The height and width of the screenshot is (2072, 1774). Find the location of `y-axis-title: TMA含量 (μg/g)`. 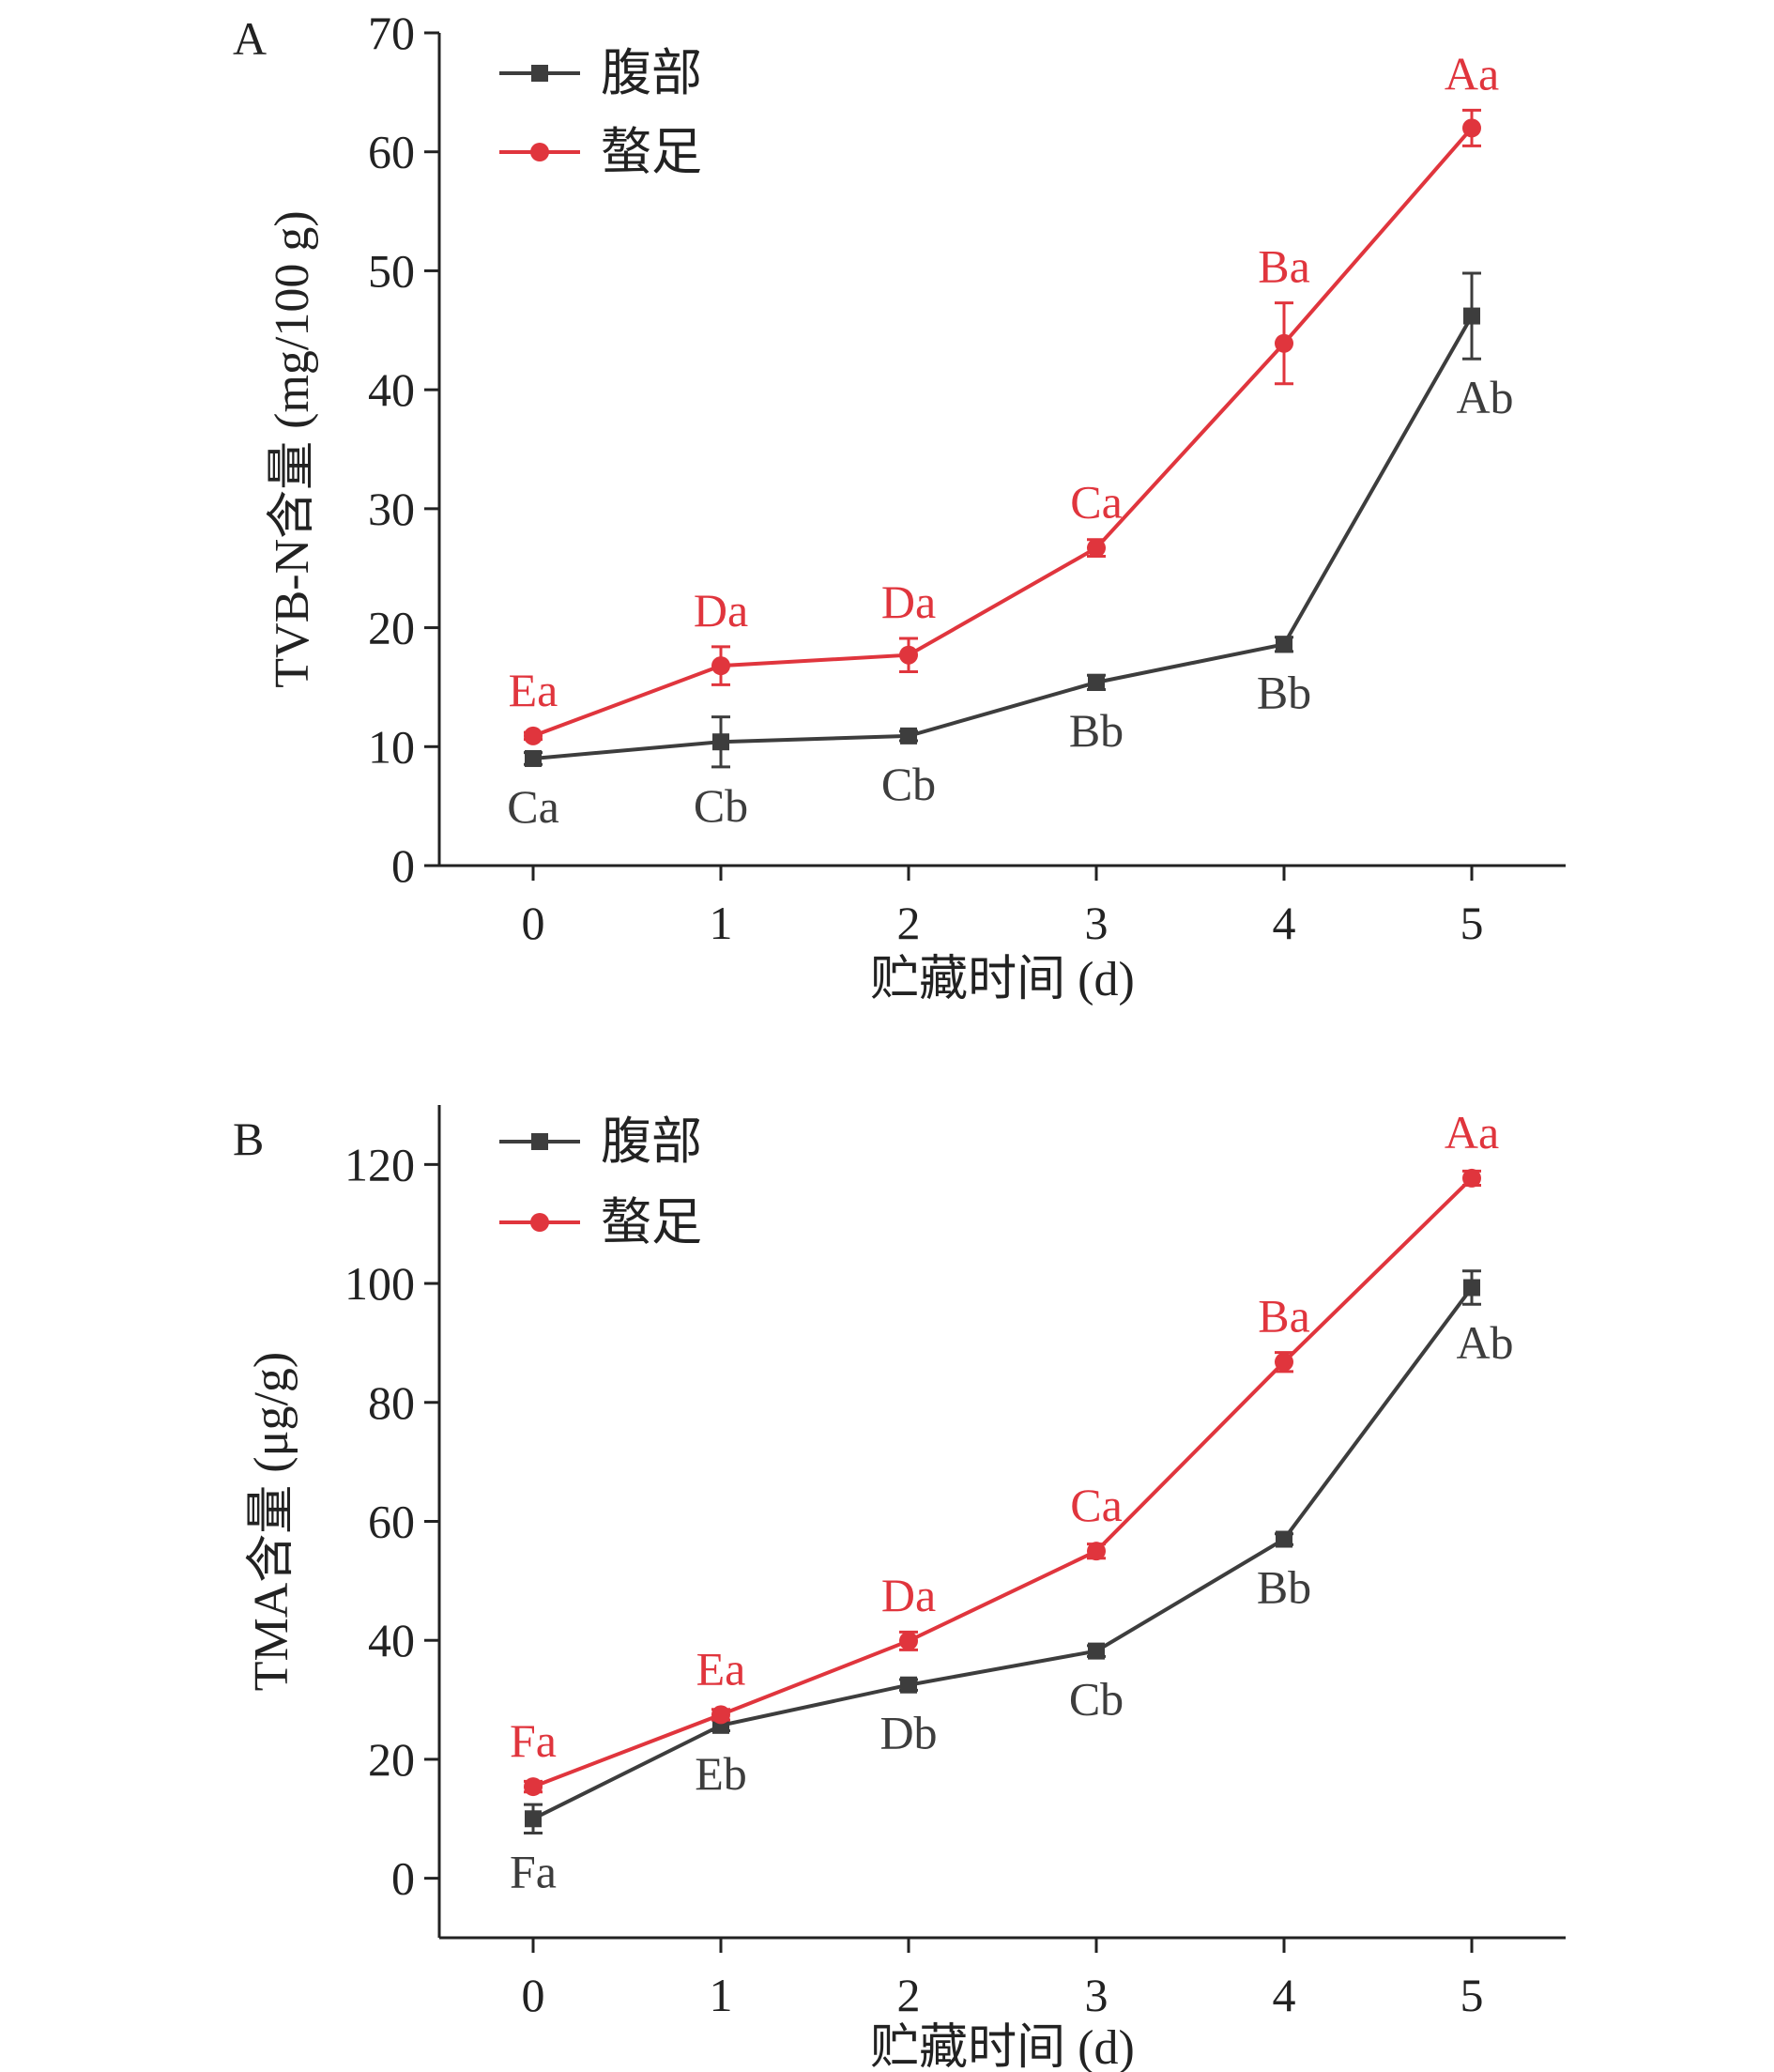

y-axis-title: TMA含量 (μg/g) is located at coordinates (272, 1522).